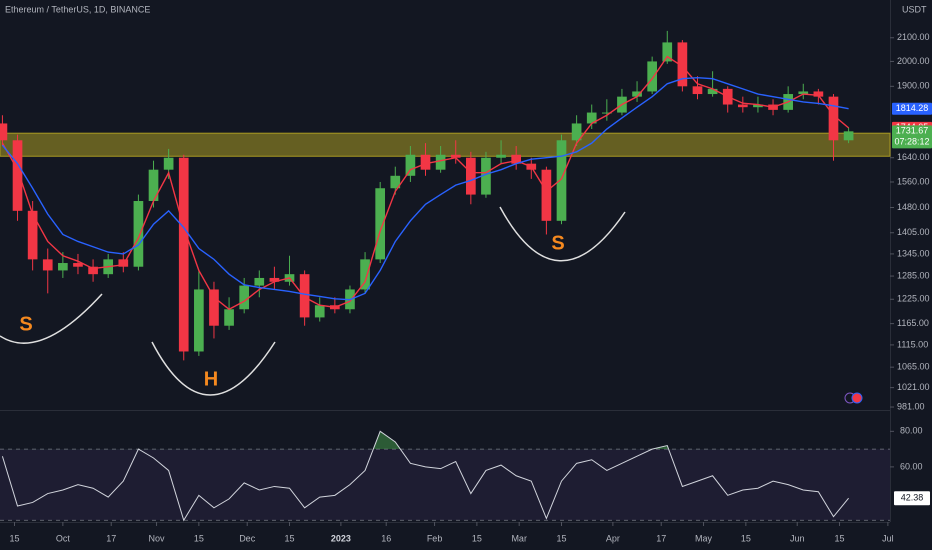 This screenshot has height=550, width=932. I want to click on x-tick-label: 16, so click(386, 538).